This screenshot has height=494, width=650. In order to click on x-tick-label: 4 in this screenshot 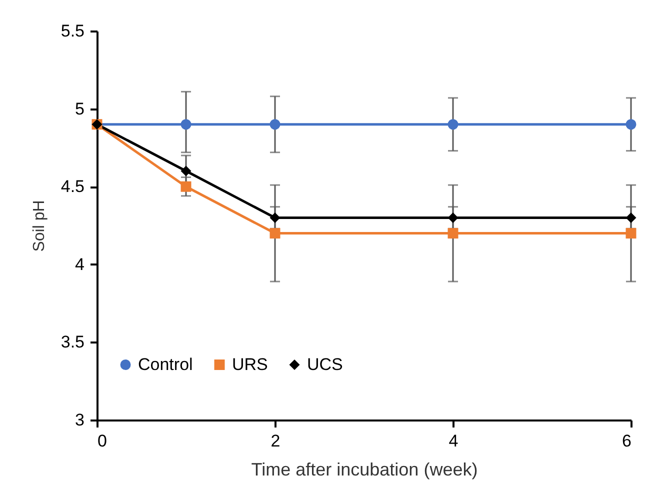, I will do `click(453, 441)`.